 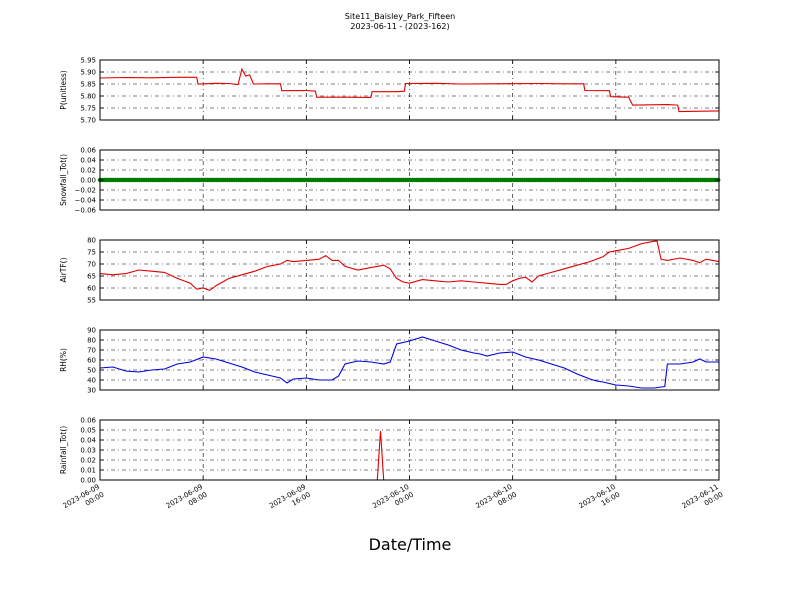 I want to click on x-tick-label: 2023-06-1100:00, so click(x=703, y=500).